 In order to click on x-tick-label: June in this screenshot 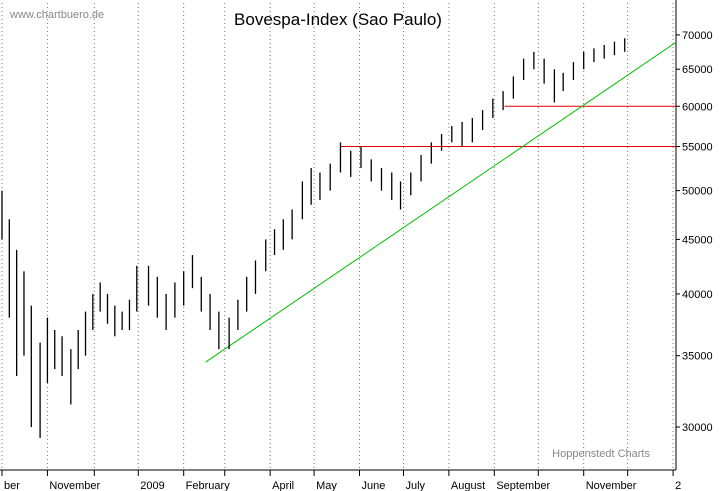, I will do `click(374, 485)`.